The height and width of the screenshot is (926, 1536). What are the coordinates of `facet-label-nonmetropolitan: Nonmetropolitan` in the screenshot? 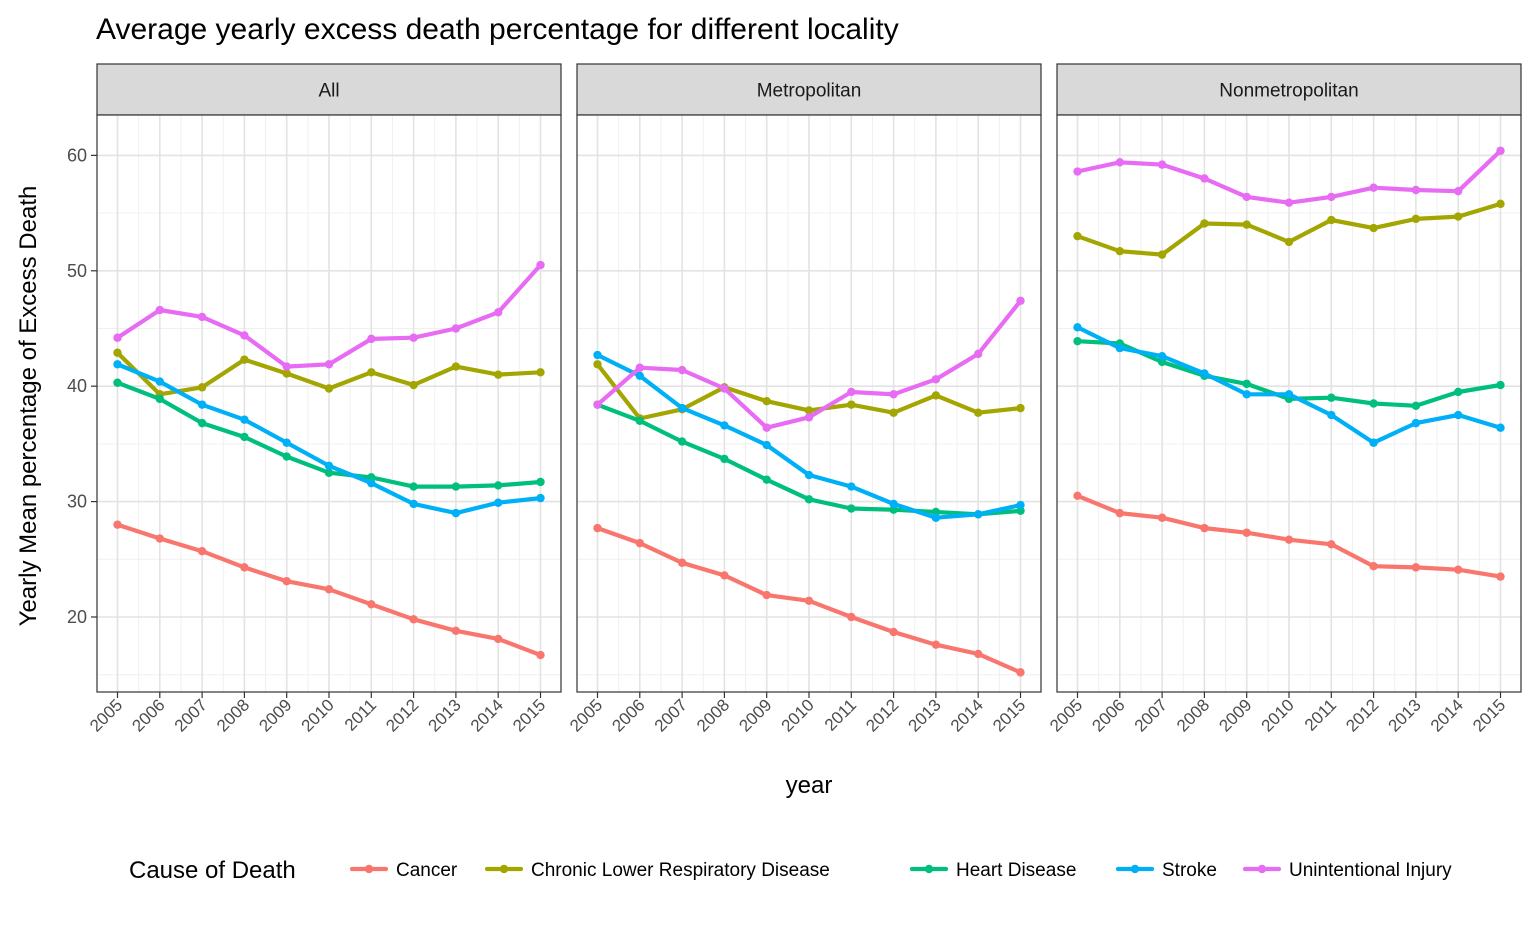 It's located at (1288, 91).